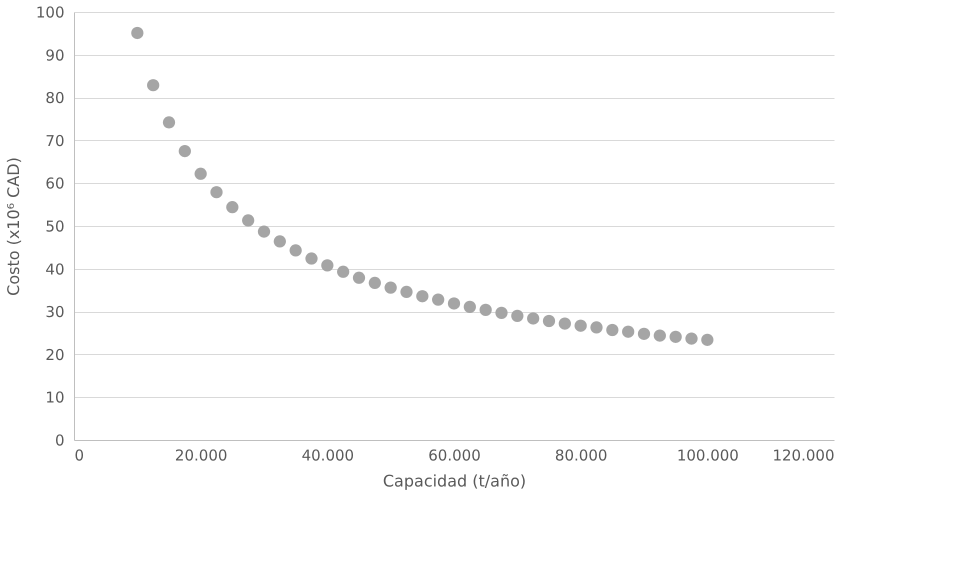 This screenshot has height=577, width=958. What do you see at coordinates (328, 455) in the screenshot?
I see `x-tick-label: 40.000` at bounding box center [328, 455].